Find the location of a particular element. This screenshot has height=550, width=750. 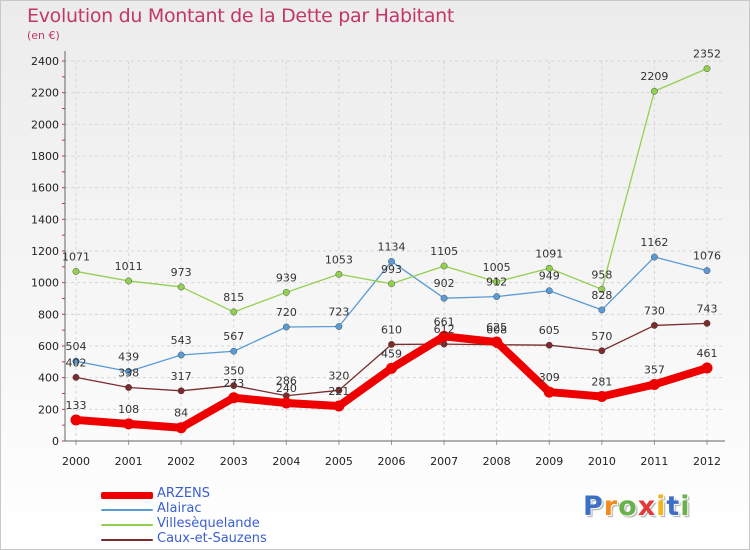

logo-letter: t is located at coordinates (673, 506).